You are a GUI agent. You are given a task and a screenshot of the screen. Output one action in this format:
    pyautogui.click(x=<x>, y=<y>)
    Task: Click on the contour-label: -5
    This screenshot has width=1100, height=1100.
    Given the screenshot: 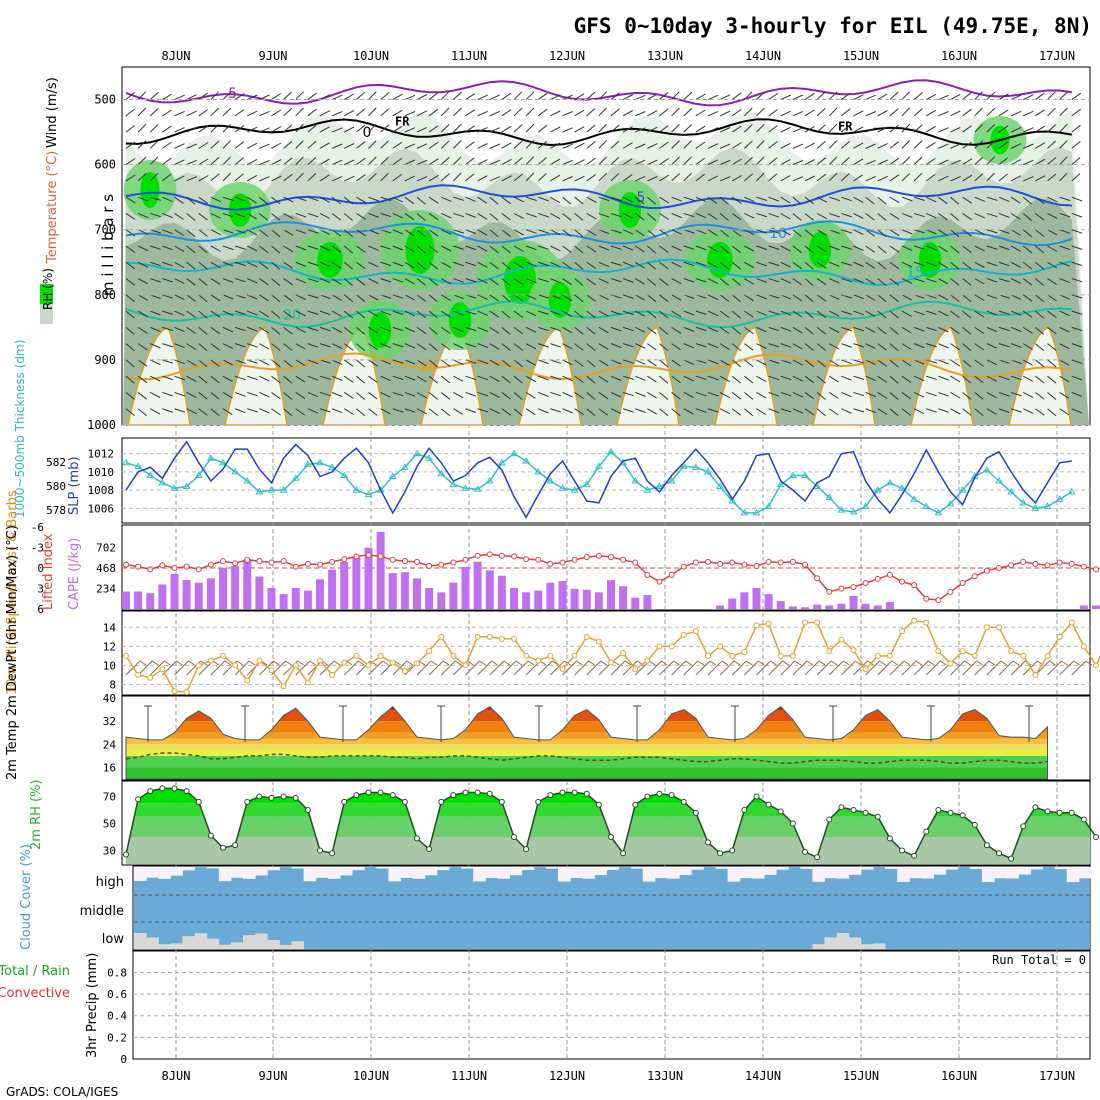 What is the action you would take?
    pyautogui.click(x=230, y=94)
    